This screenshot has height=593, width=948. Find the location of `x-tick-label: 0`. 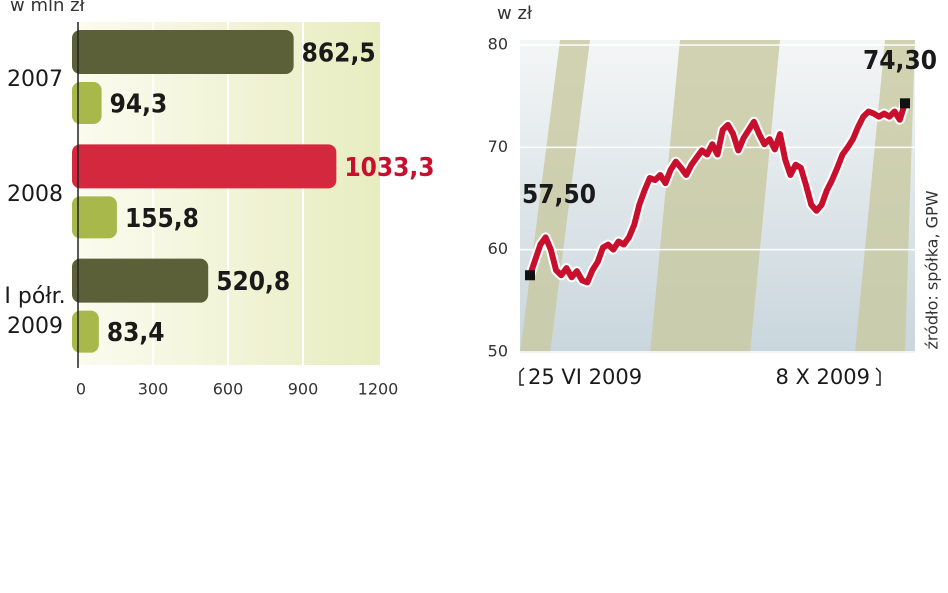

x-tick-label: 0 is located at coordinates (81, 389).